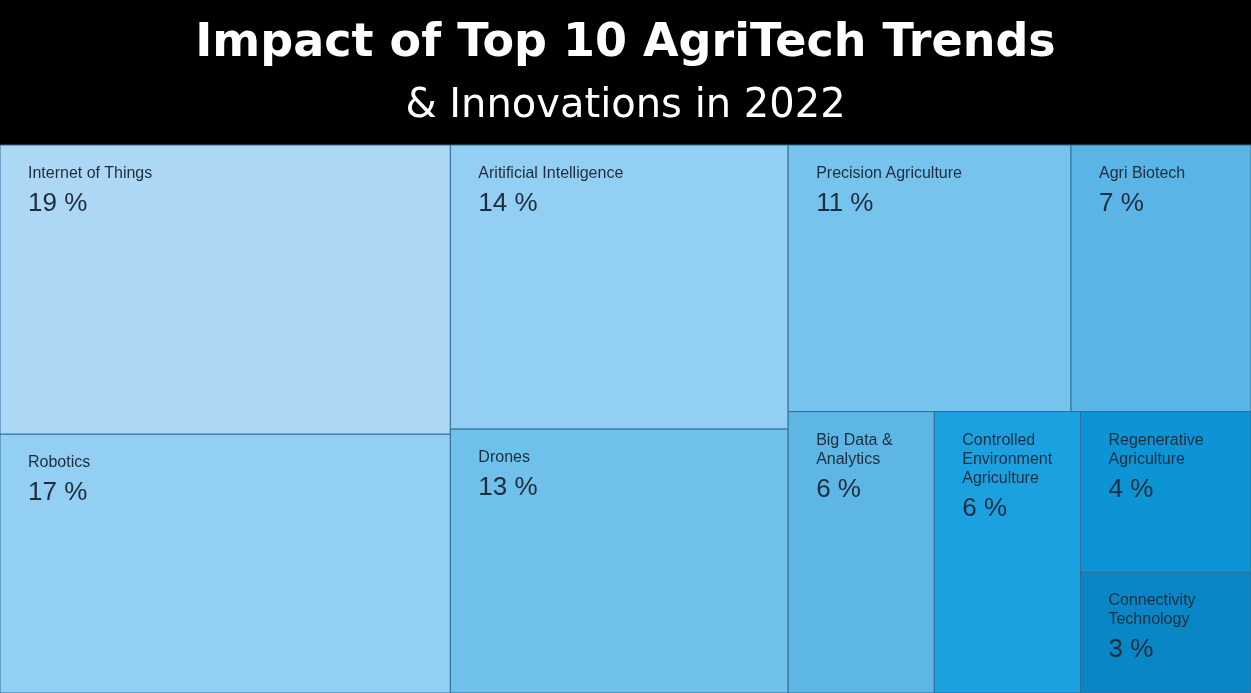 Image resolution: width=1251 pixels, height=693 pixels. What do you see at coordinates (58, 202) in the screenshot?
I see `data-label: 19 %` at bounding box center [58, 202].